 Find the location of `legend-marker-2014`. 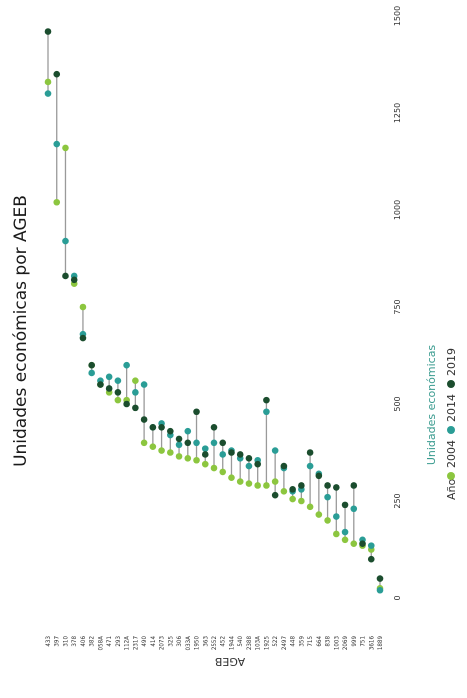

legend-marker-2014 is located at coordinates (451, 430).